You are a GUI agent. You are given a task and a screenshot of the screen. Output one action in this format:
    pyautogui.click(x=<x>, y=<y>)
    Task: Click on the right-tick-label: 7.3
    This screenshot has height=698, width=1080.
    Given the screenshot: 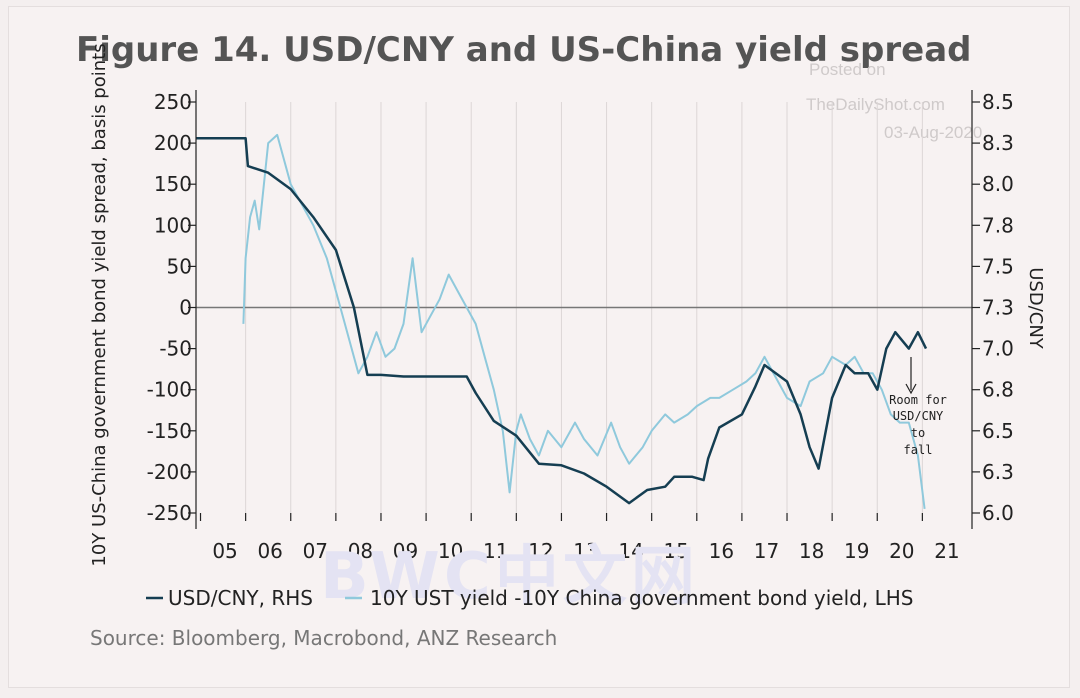 What is the action you would take?
    pyautogui.click(x=998, y=308)
    